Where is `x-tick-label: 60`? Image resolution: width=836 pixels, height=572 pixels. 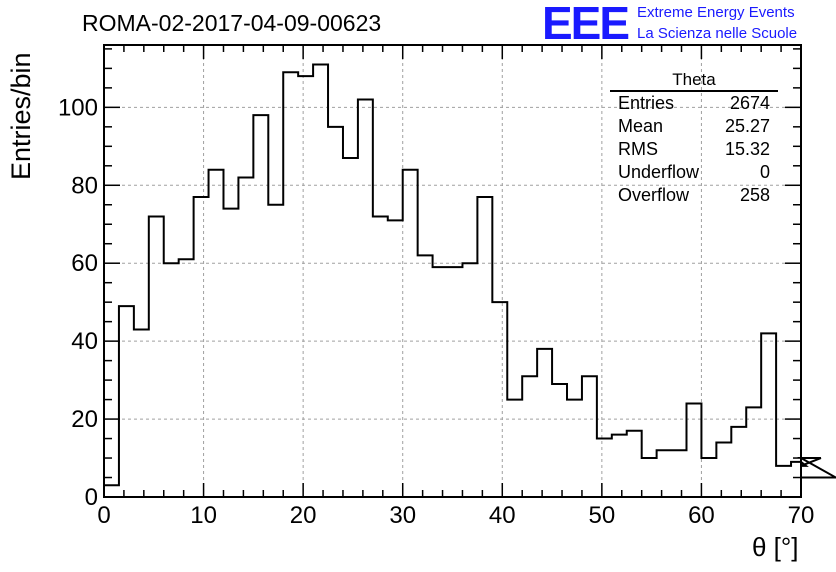 x-tick-label: 60 is located at coordinates (701, 515).